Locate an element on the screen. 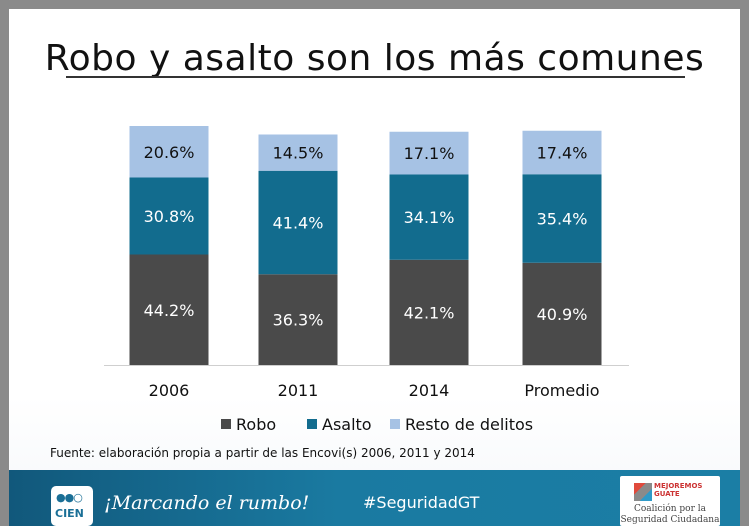 This screenshot has height=526, width=749. data-label: 44.2% is located at coordinates (169, 310).